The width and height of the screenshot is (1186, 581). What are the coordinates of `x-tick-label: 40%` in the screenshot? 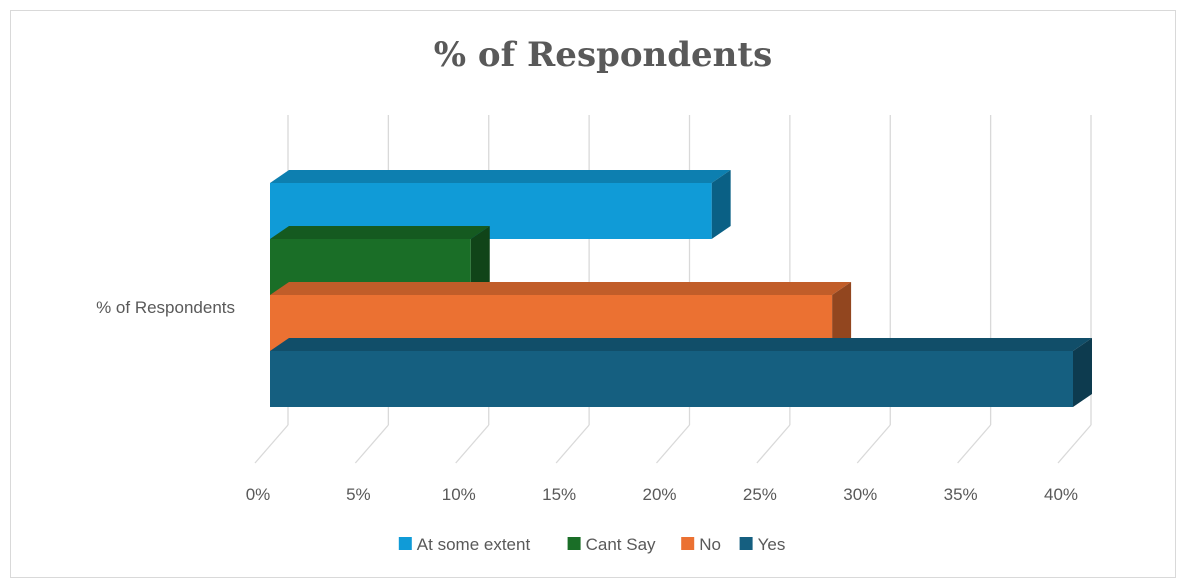 It's located at (1061, 494).